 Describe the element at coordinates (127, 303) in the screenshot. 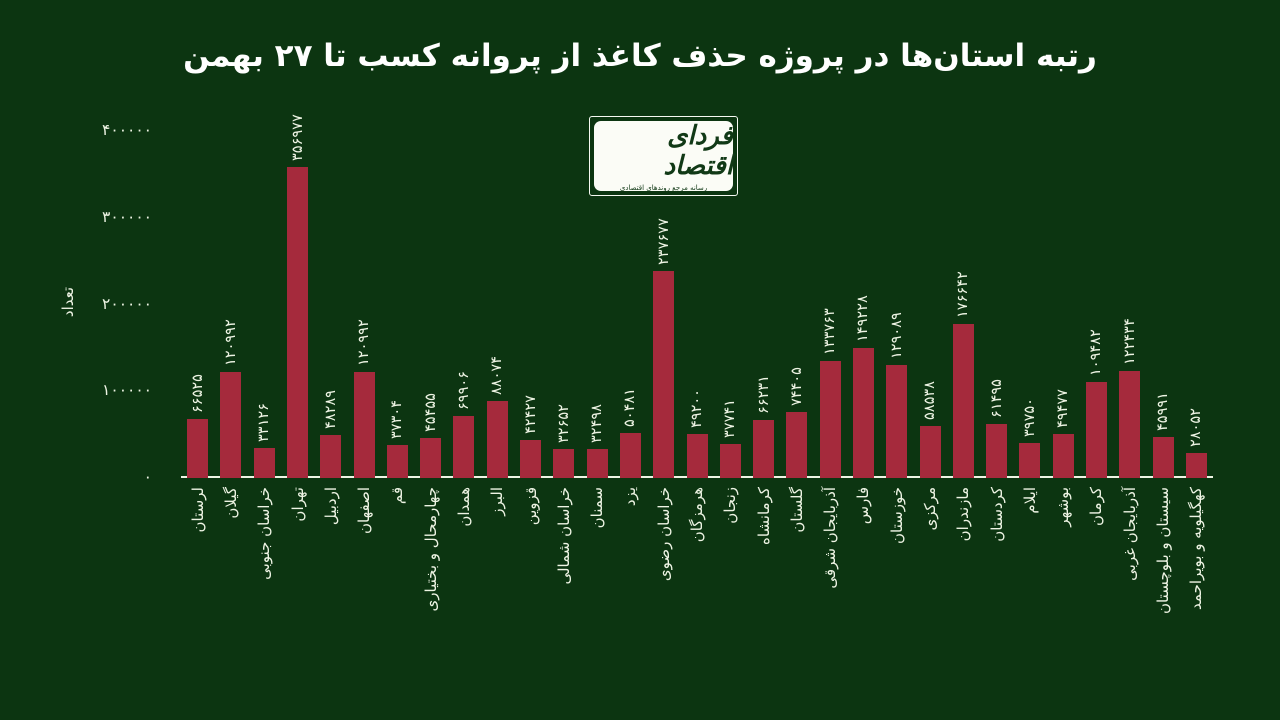

I see `y-axis-tick-label: ۲۰۰۰۰۰` at that location.